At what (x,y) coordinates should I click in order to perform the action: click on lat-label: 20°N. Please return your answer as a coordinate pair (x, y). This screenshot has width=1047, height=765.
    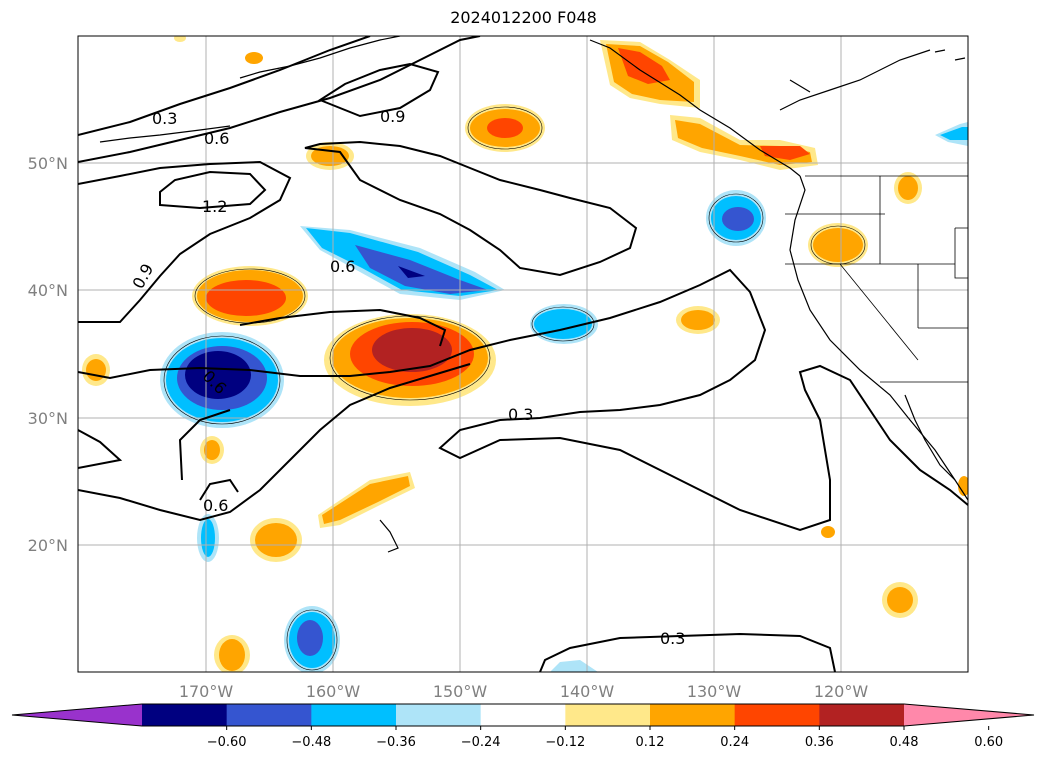
    Looking at the image, I should click on (48, 545).